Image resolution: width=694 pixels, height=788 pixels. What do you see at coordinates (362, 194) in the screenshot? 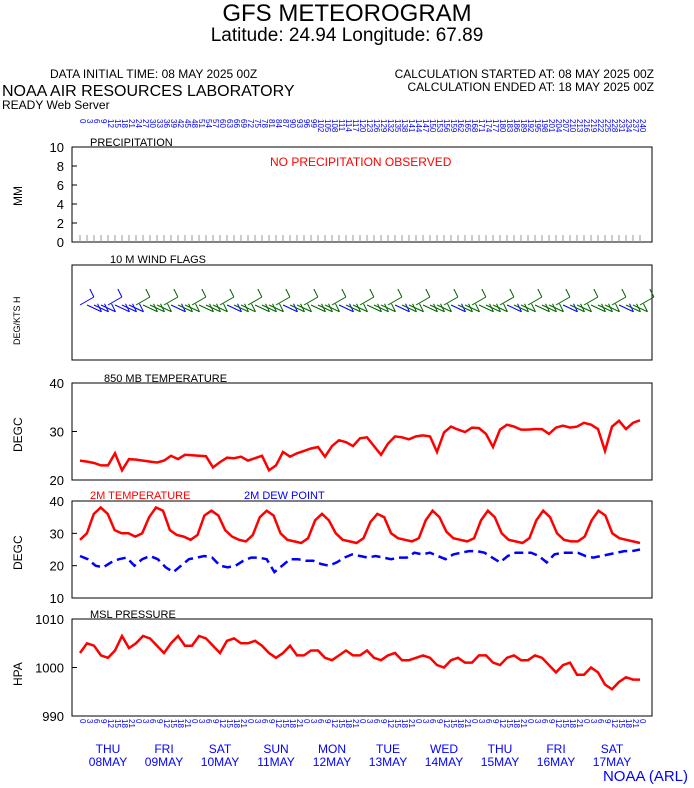
I see `precip-frame` at bounding box center [362, 194].